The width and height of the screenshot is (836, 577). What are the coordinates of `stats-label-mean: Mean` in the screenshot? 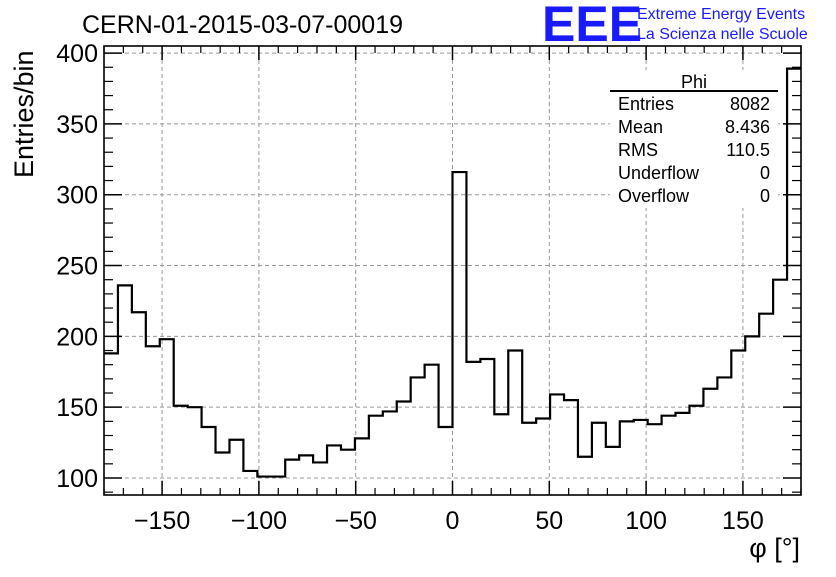 It's located at (640, 127).